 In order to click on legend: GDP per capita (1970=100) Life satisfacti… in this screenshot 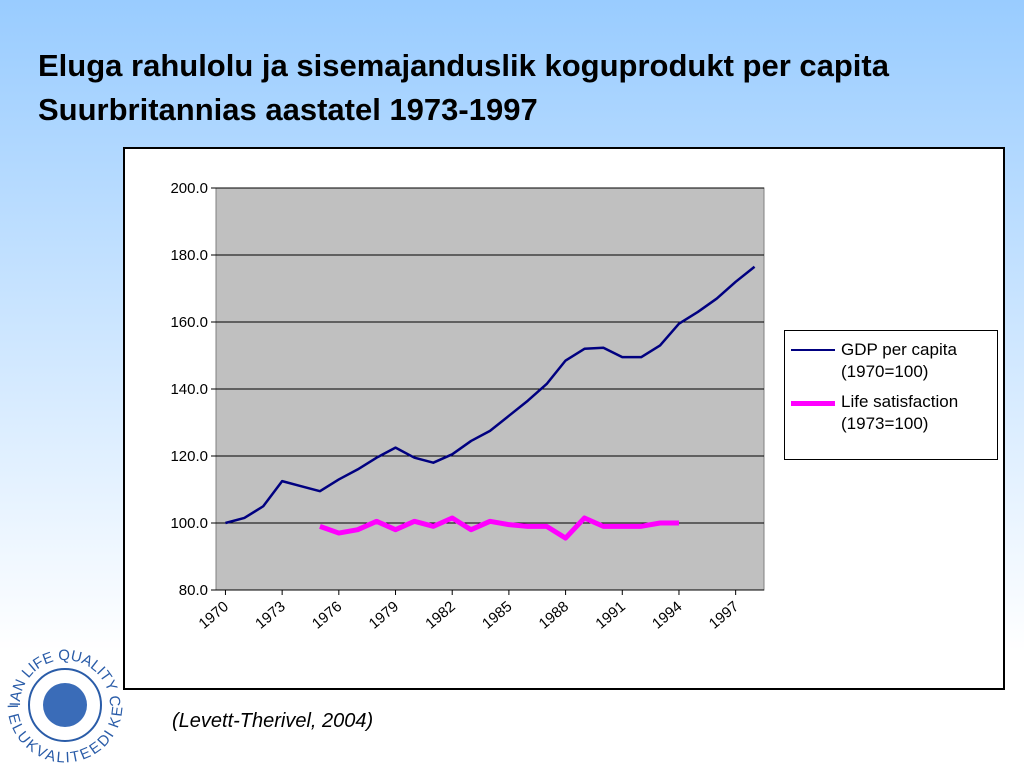, I will do `click(891, 395)`.